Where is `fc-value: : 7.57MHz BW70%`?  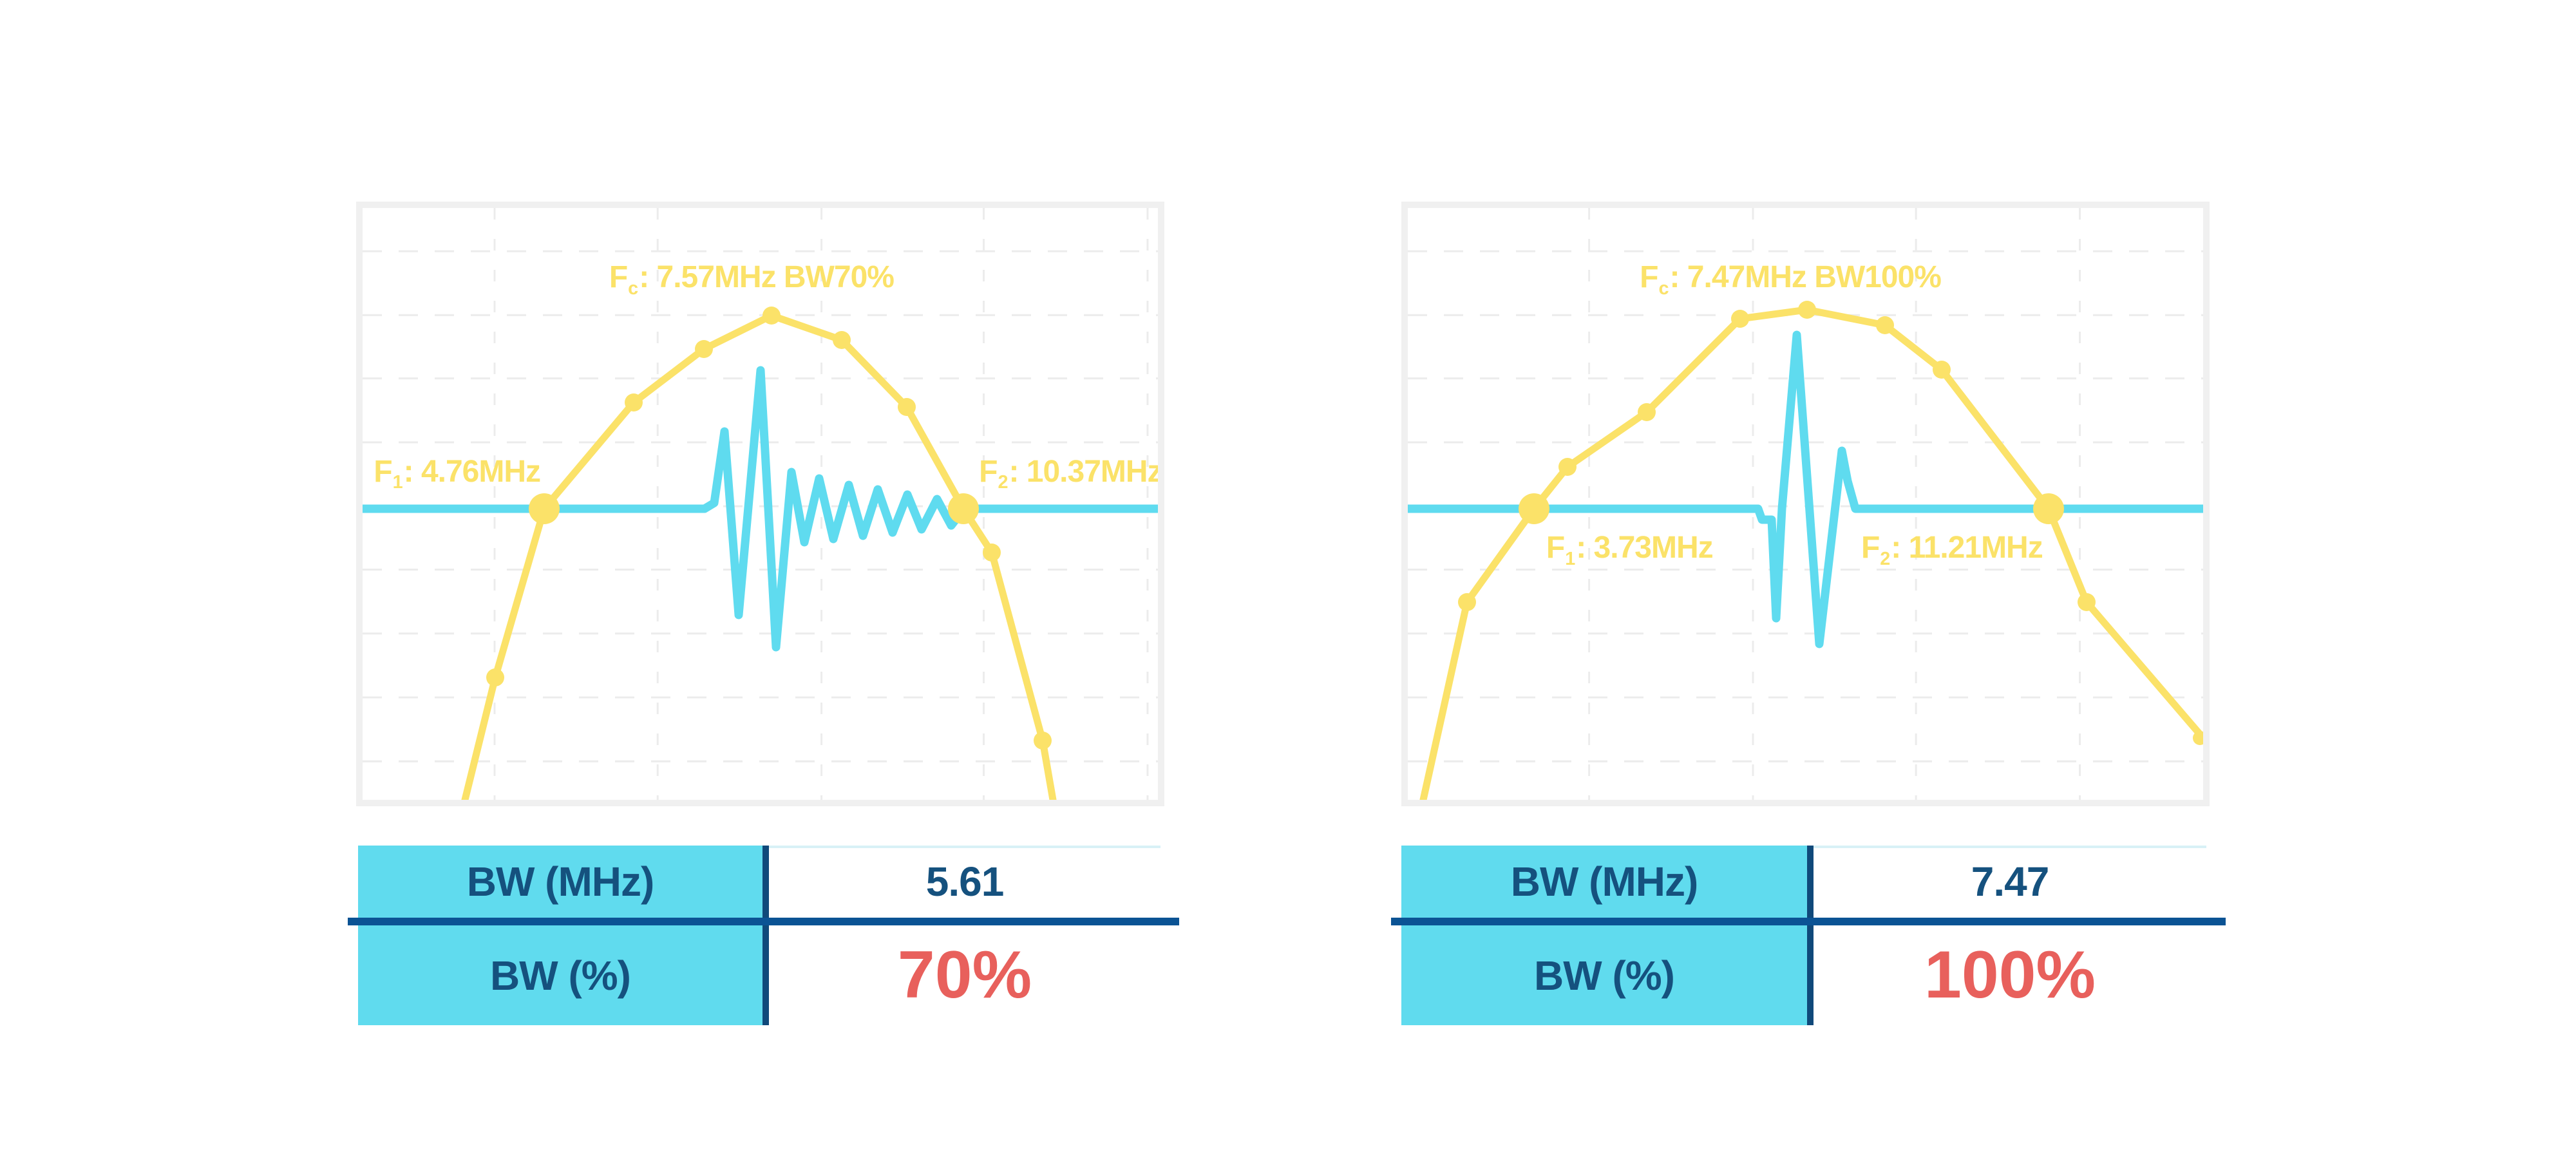 fc-value: : 7.57MHz BW70% is located at coordinates (767, 277).